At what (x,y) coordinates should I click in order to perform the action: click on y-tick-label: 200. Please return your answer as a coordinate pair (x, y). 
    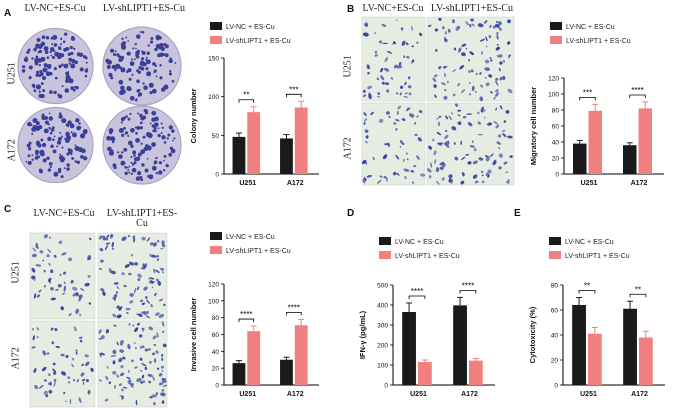
    Looking at the image, I should click on (382, 346).